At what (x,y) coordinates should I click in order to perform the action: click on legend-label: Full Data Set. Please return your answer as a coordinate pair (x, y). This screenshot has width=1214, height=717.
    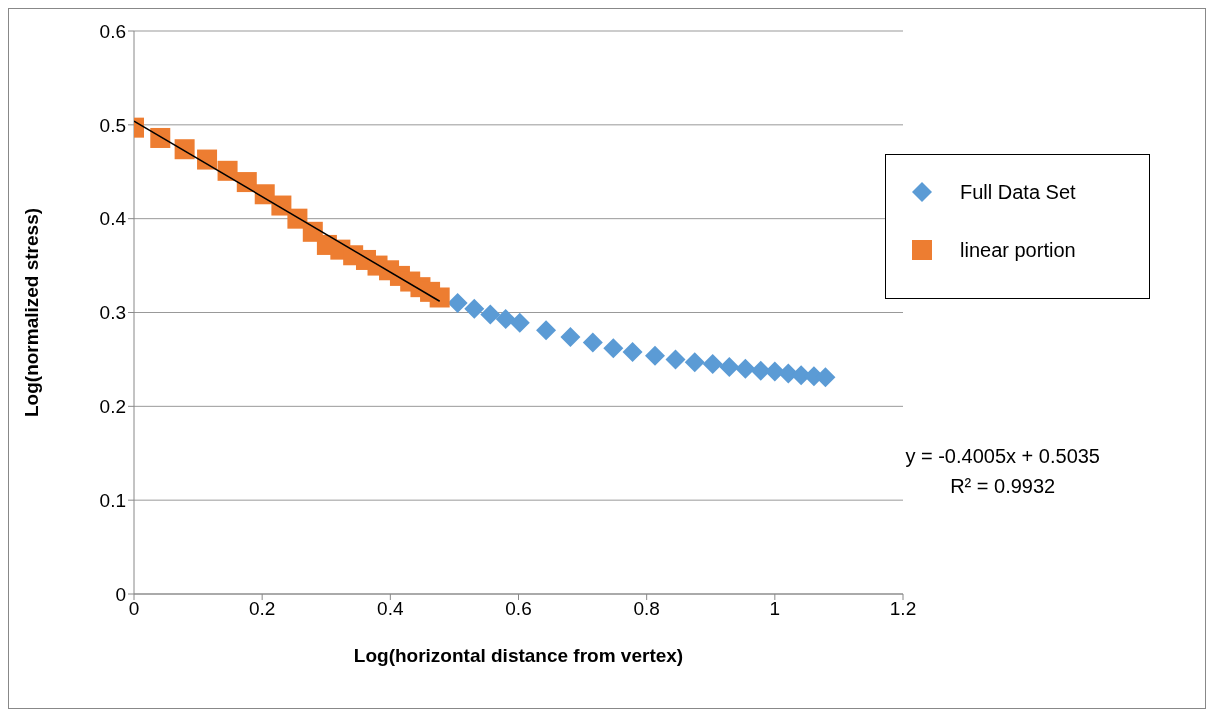
    Looking at the image, I should click on (1018, 192).